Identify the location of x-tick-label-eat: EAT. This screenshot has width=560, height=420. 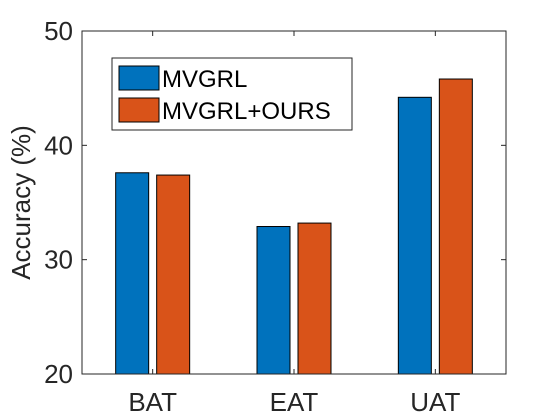
(294, 402).